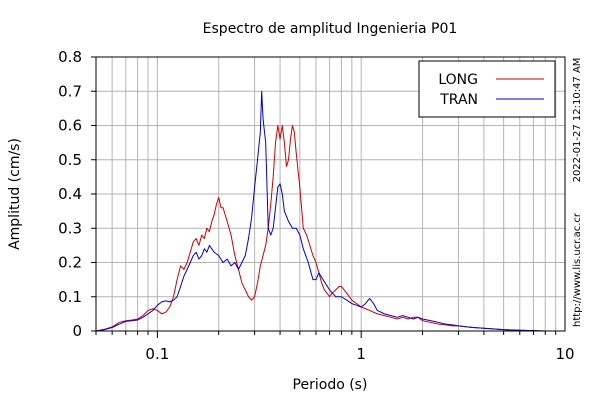  Describe the element at coordinates (361, 354) in the screenshot. I see `x-tick-label: 1` at that location.